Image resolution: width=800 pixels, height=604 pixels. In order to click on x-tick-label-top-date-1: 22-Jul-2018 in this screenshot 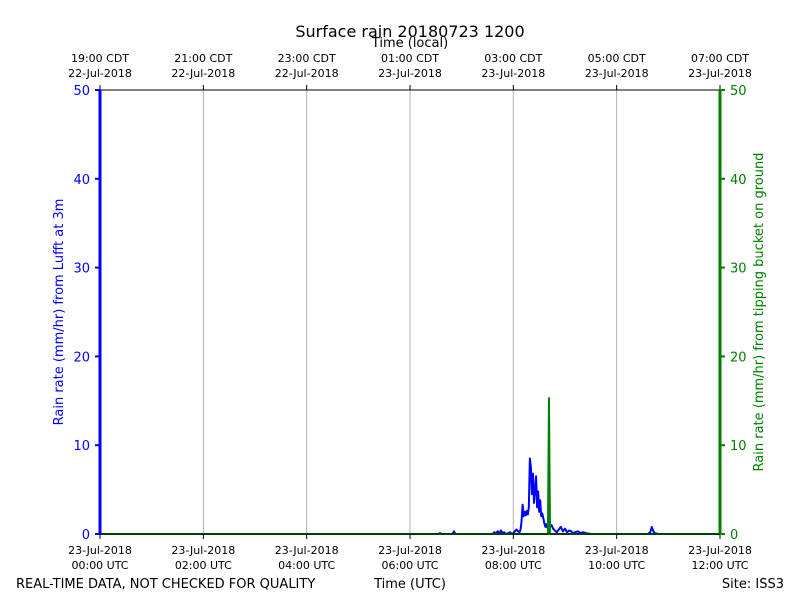, I will do `click(203, 73)`.